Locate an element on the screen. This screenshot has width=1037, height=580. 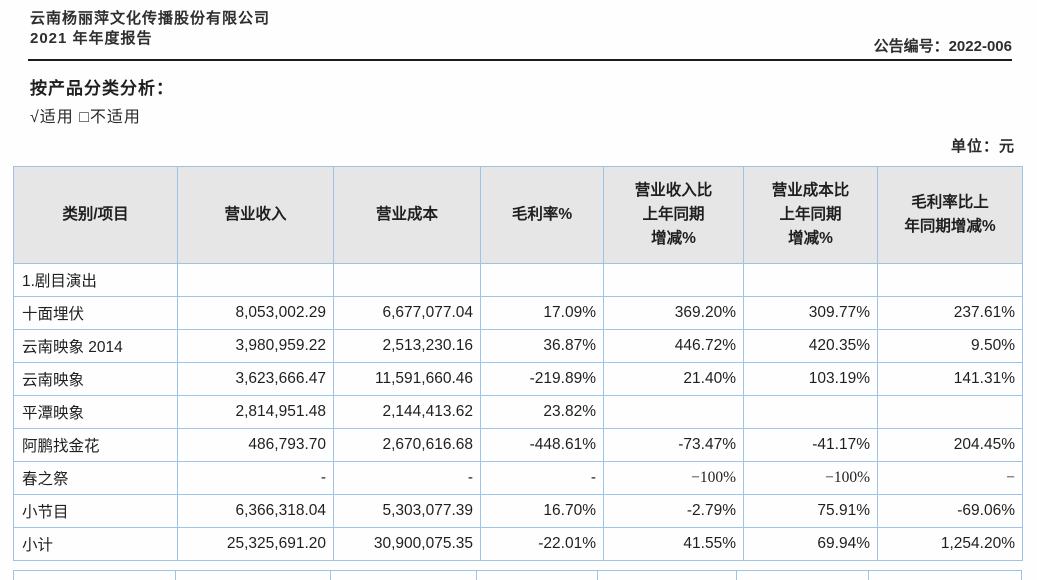
header-cost-yoy: 营业成本比 上年同期 增减% is located at coordinates (810, 215).